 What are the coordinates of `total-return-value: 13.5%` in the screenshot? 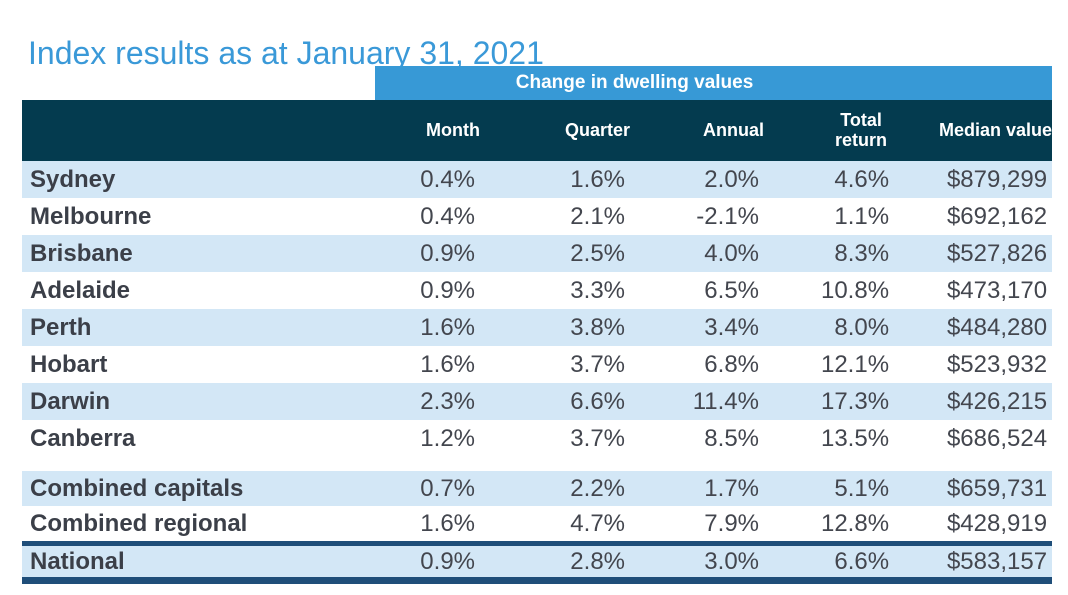 It's located at (829, 438).